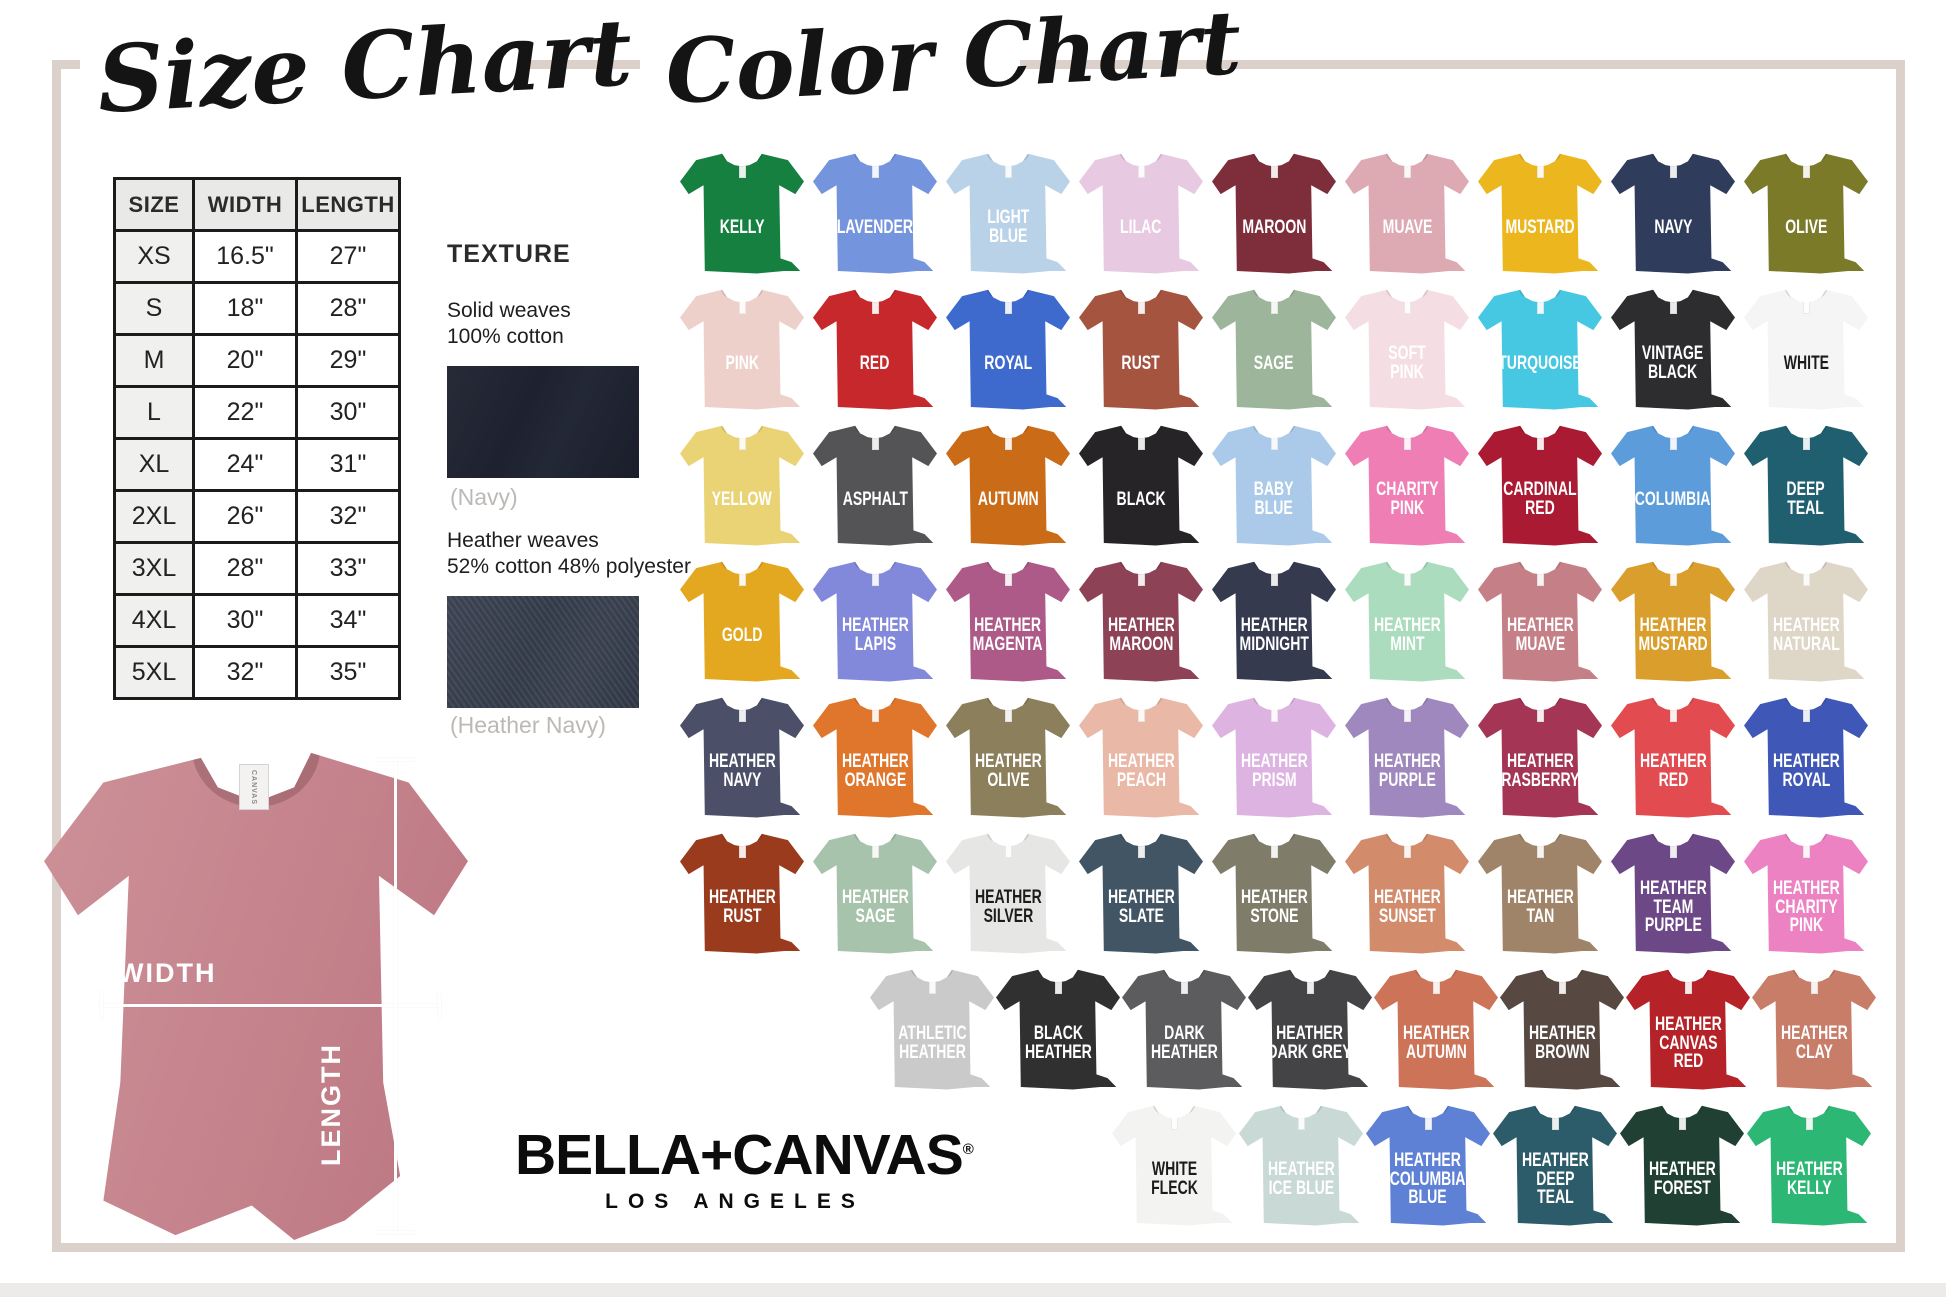  Describe the element at coordinates (154, 308) in the screenshot. I see `size-cell: S` at that location.